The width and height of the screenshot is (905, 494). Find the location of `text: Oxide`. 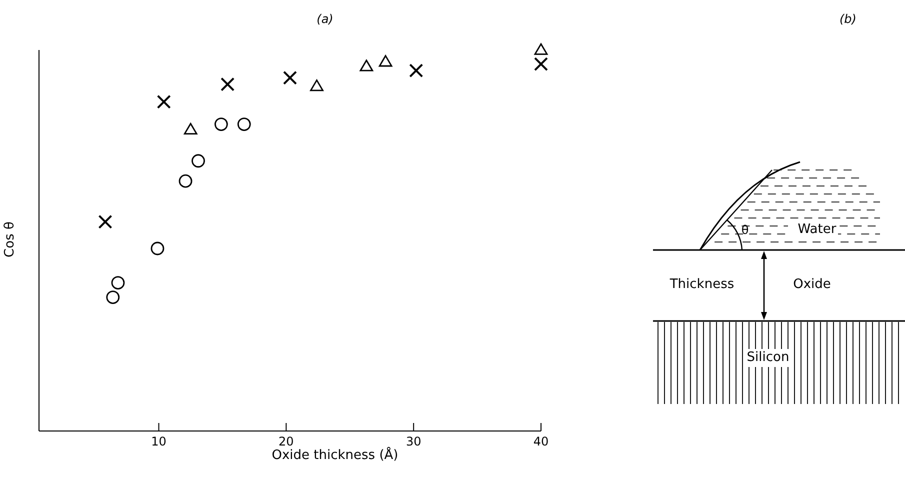

text: Oxide is located at coordinates (812, 285).